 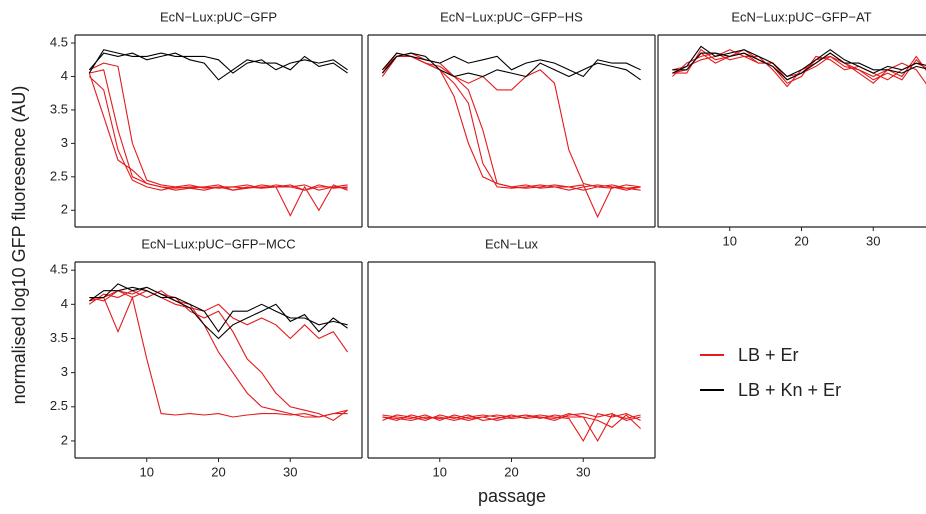 I want to click on panel-title: EcN−Lux:pUC−GFP−AT, so click(x=801, y=16).